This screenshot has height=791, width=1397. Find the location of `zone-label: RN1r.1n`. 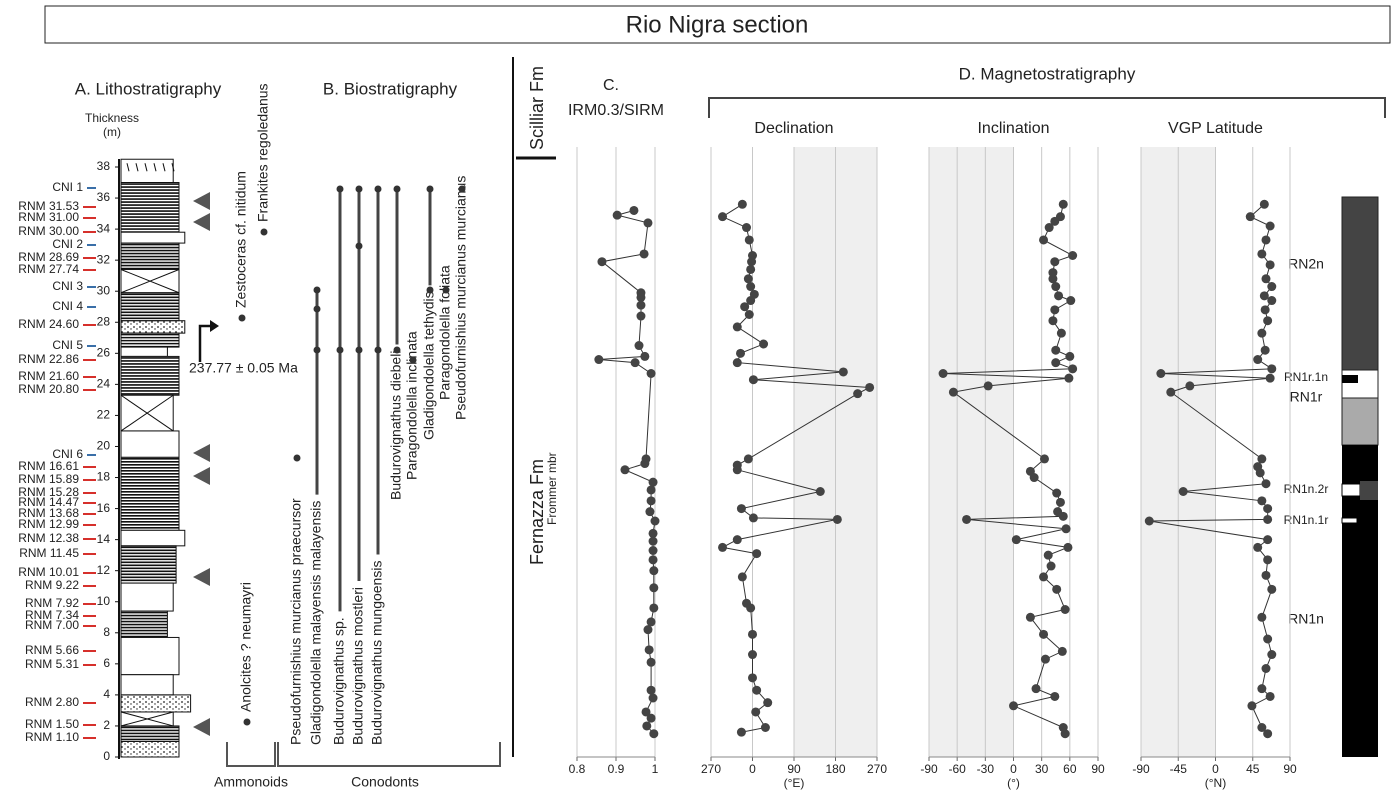

zone-label: RN1r.1n is located at coordinates (1306, 377).